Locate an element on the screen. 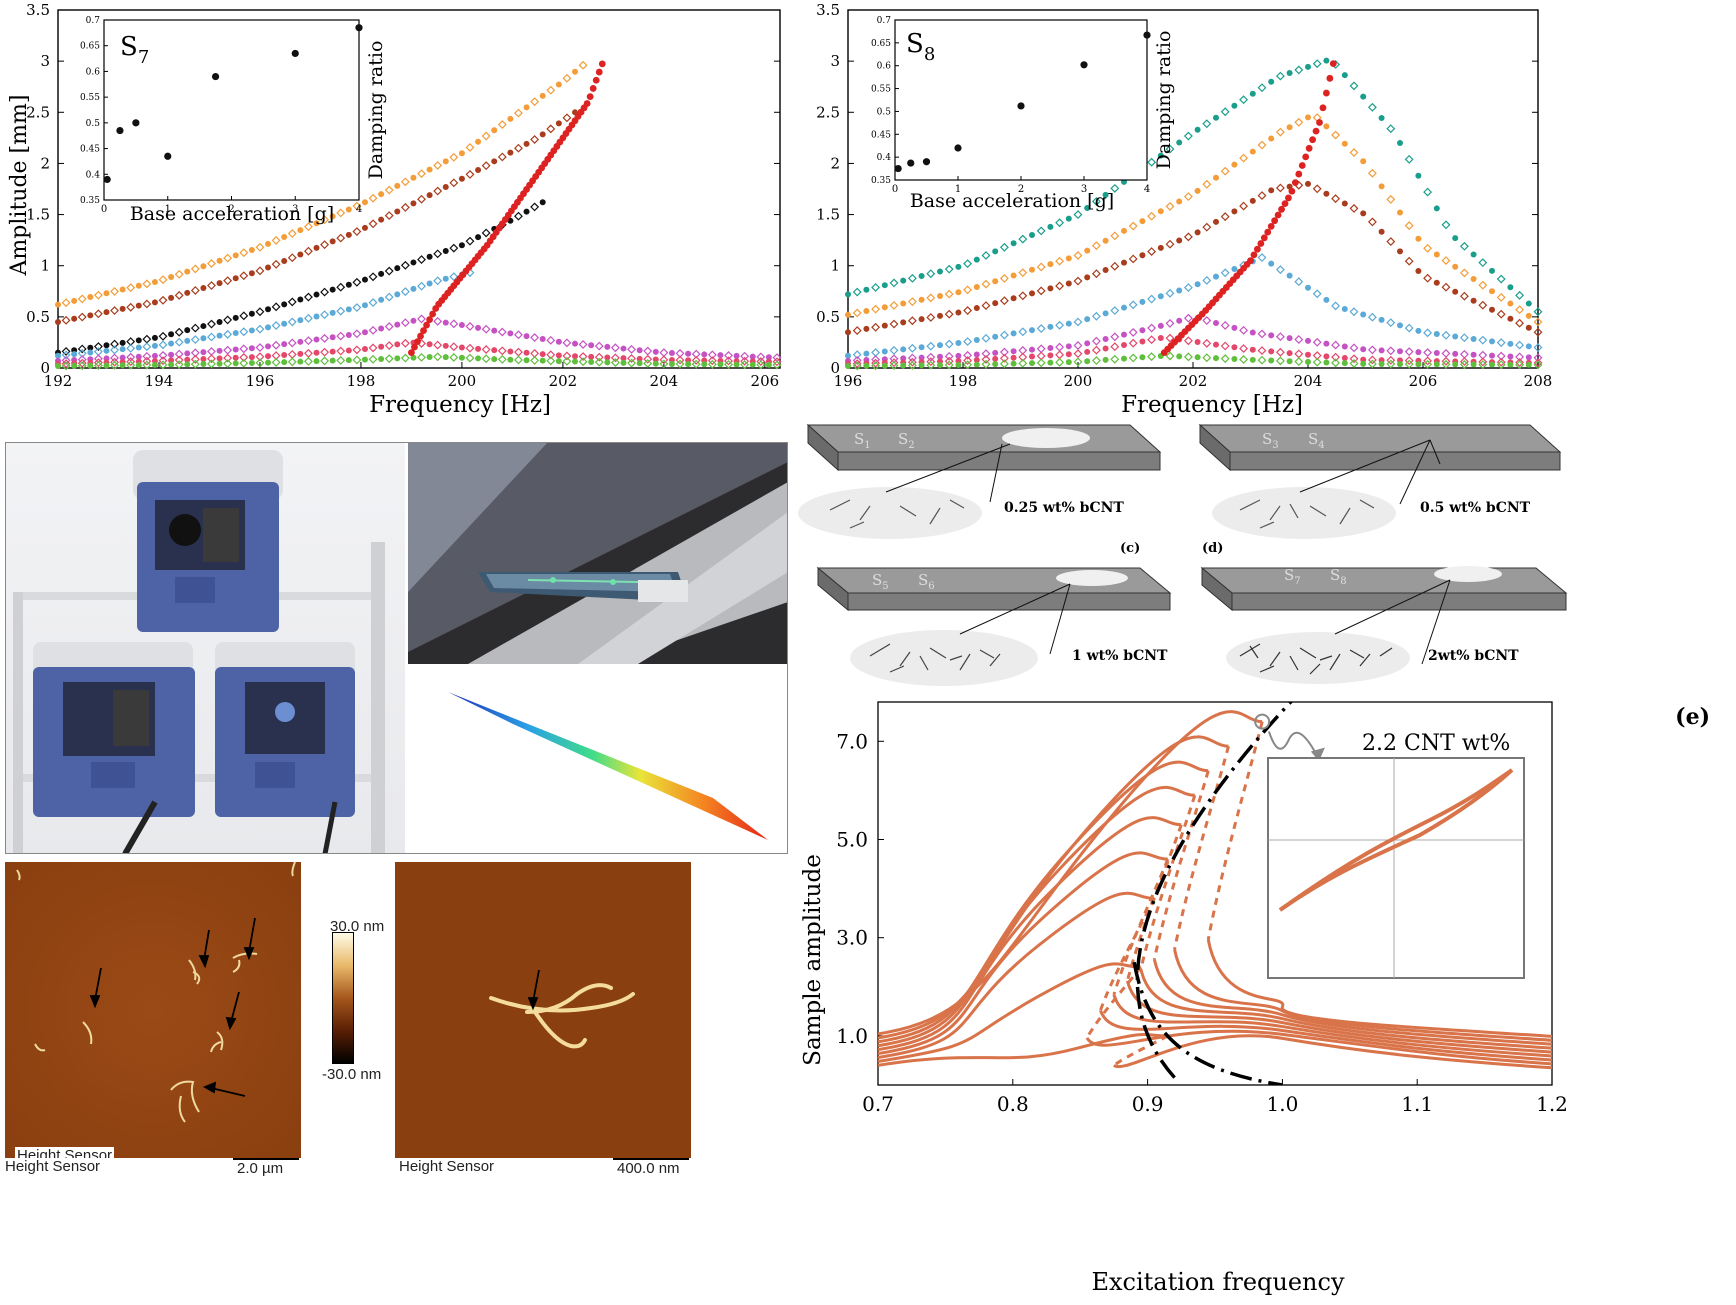 The width and height of the screenshot is (1736, 1305). specimen-beam-3: S5 S6 1 wt% bCNT is located at coordinates (994, 626).